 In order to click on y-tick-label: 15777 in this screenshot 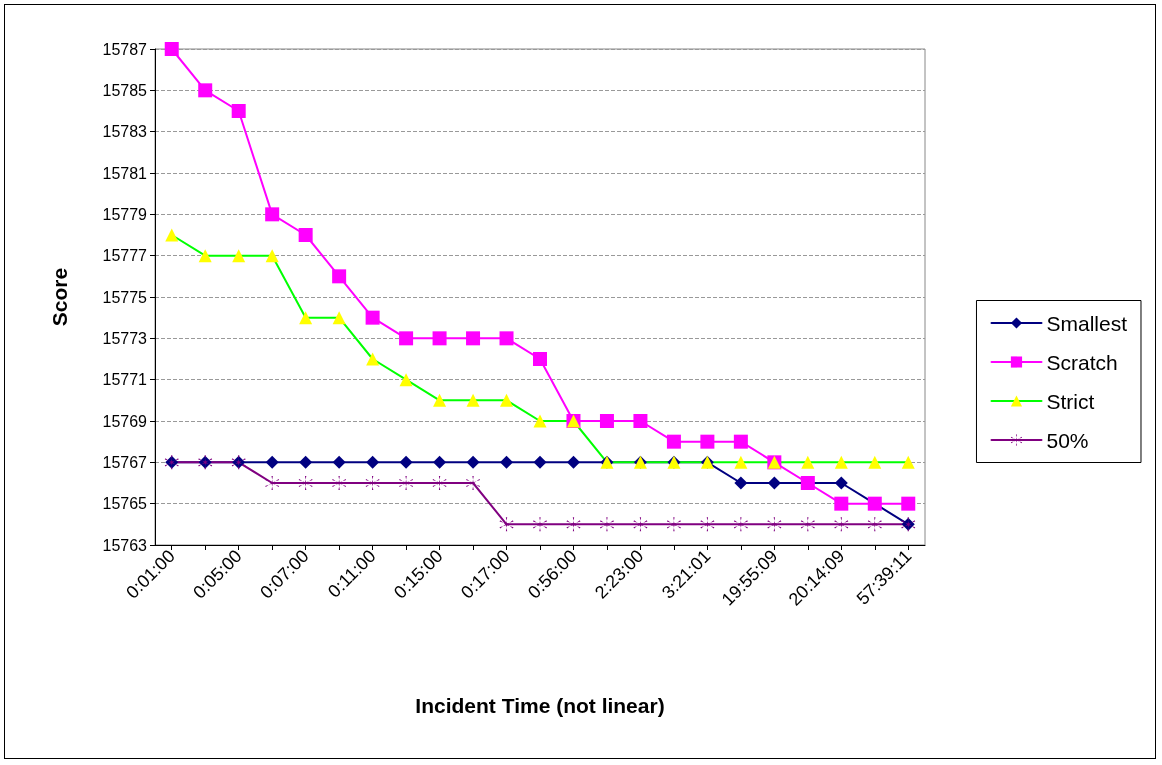, I will do `click(125, 256)`.